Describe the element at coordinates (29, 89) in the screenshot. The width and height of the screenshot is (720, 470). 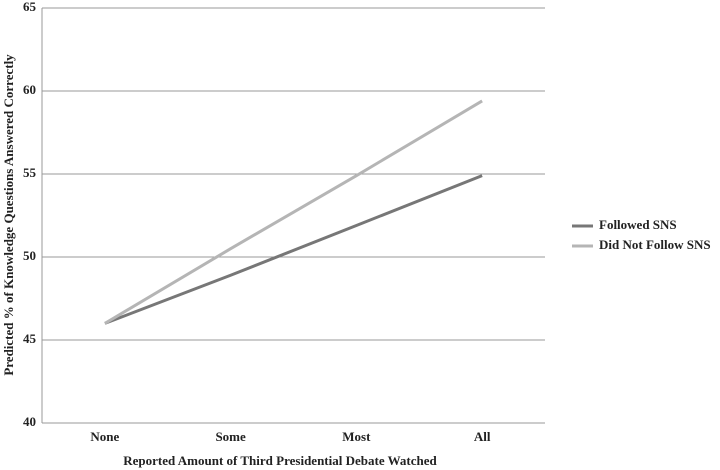
I see `y-tick-label: 60` at that location.